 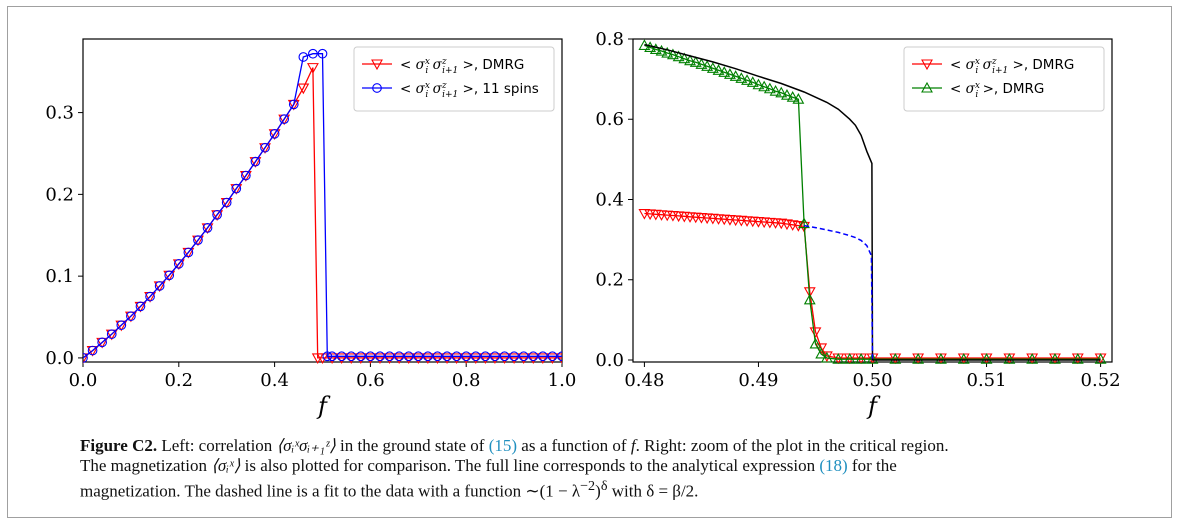 I want to click on right-legend-label: < σx i σz i+1 >, DMRG, so click(x=1012, y=66).